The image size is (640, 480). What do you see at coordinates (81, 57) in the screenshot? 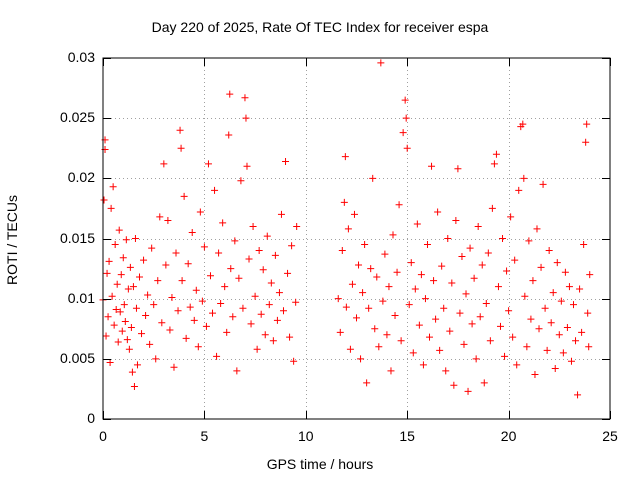
I see `y-tick-label: 0.03` at bounding box center [81, 57].